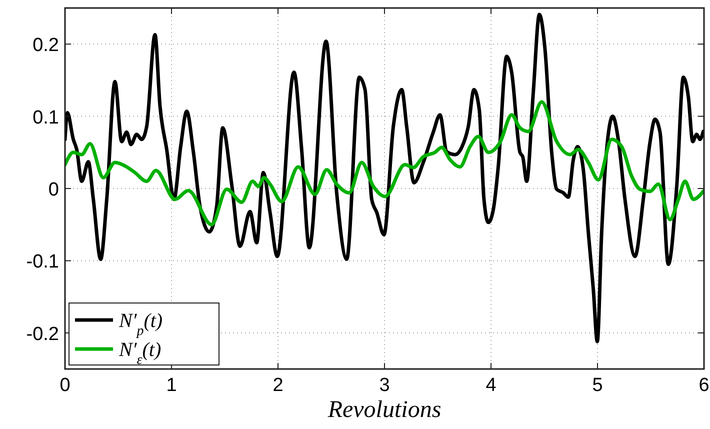 Image resolution: width=710 pixels, height=429 pixels. Describe the element at coordinates (140, 324) in the screenshot. I see `legend-label: N′$_{p}$(t)` at that location.